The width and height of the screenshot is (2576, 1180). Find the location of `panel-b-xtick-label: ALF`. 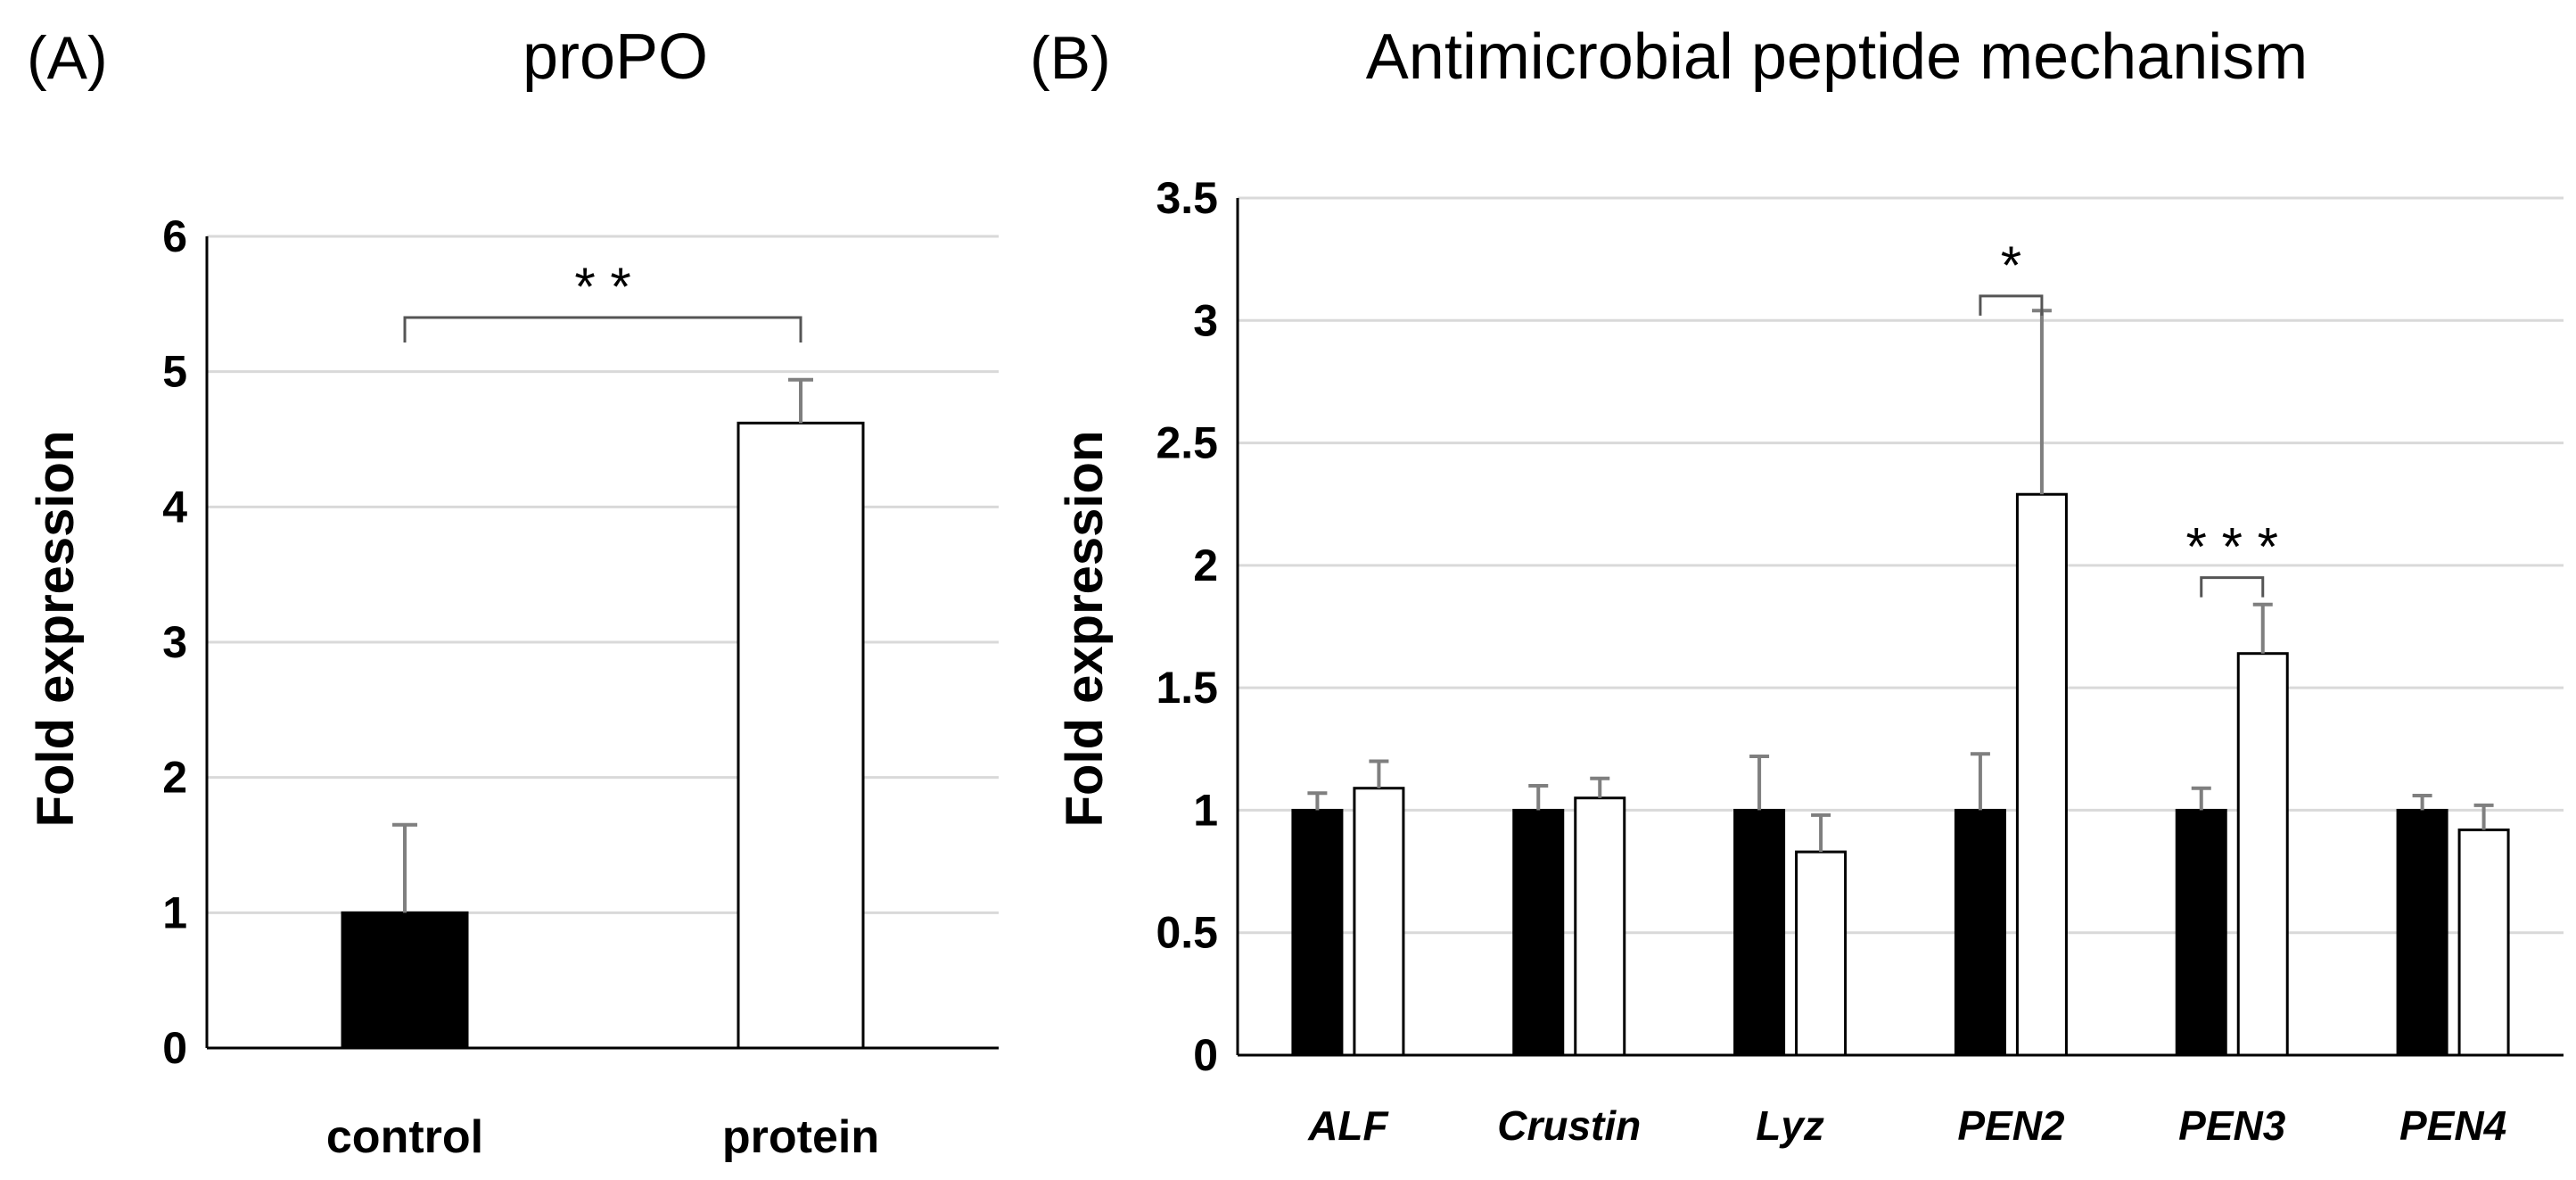

panel-b-xtick-label: ALF is located at coordinates (1348, 1125).